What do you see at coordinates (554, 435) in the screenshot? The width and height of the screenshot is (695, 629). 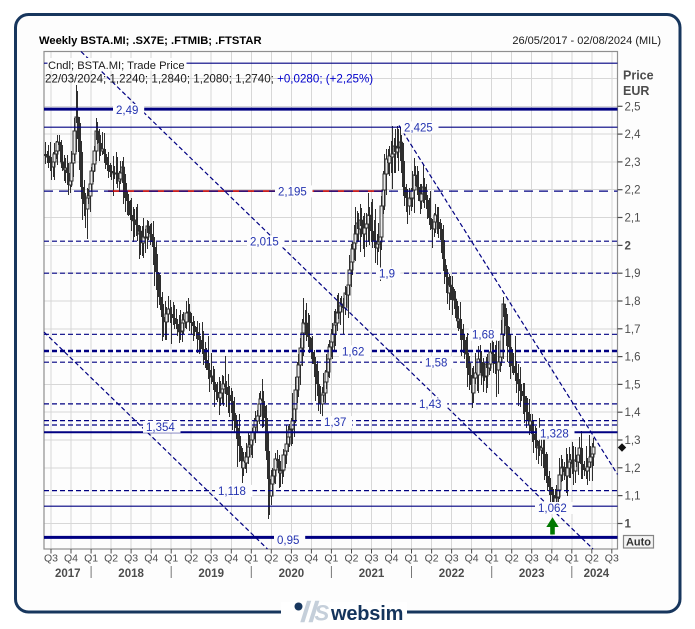 I see `svg-text: 1,328` at bounding box center [554, 435].